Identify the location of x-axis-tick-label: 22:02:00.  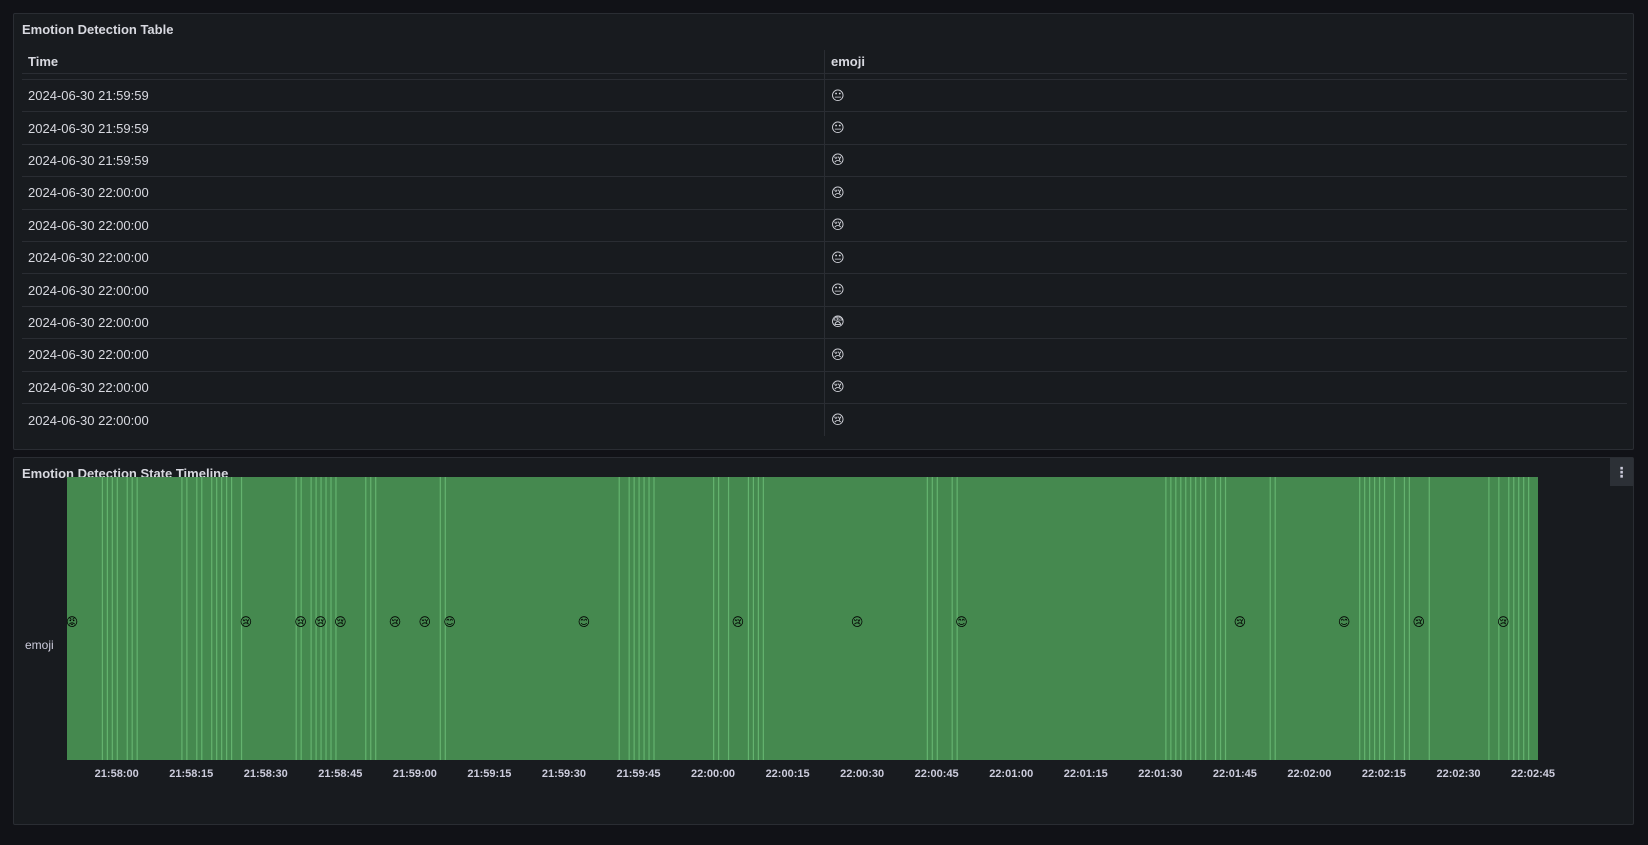
(1309, 774).